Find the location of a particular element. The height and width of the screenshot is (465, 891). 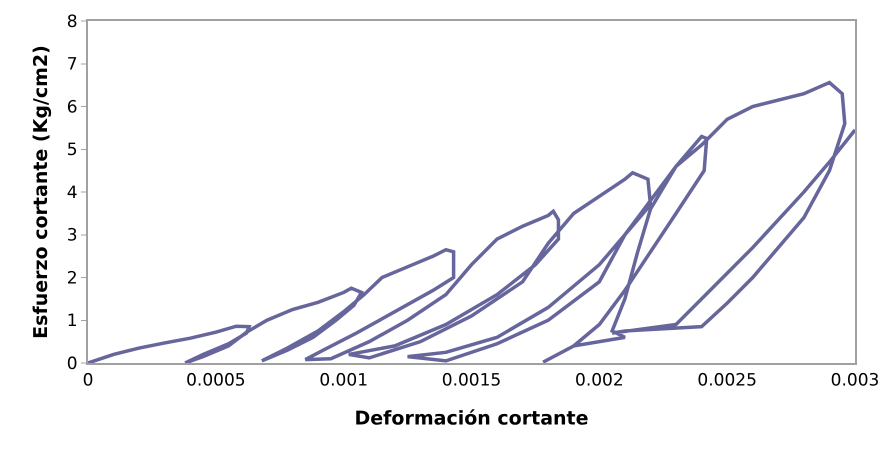

x-tick-label: 0.0025 is located at coordinates (727, 380).